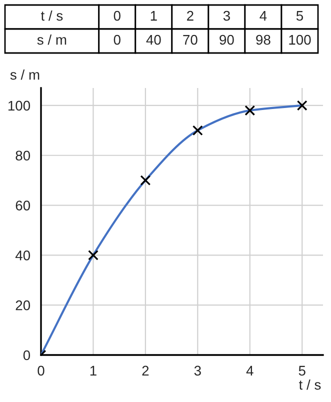 The image size is (331, 402). Describe the element at coordinates (22, 255) in the screenshot. I see `y-tick-label: 40` at that location.